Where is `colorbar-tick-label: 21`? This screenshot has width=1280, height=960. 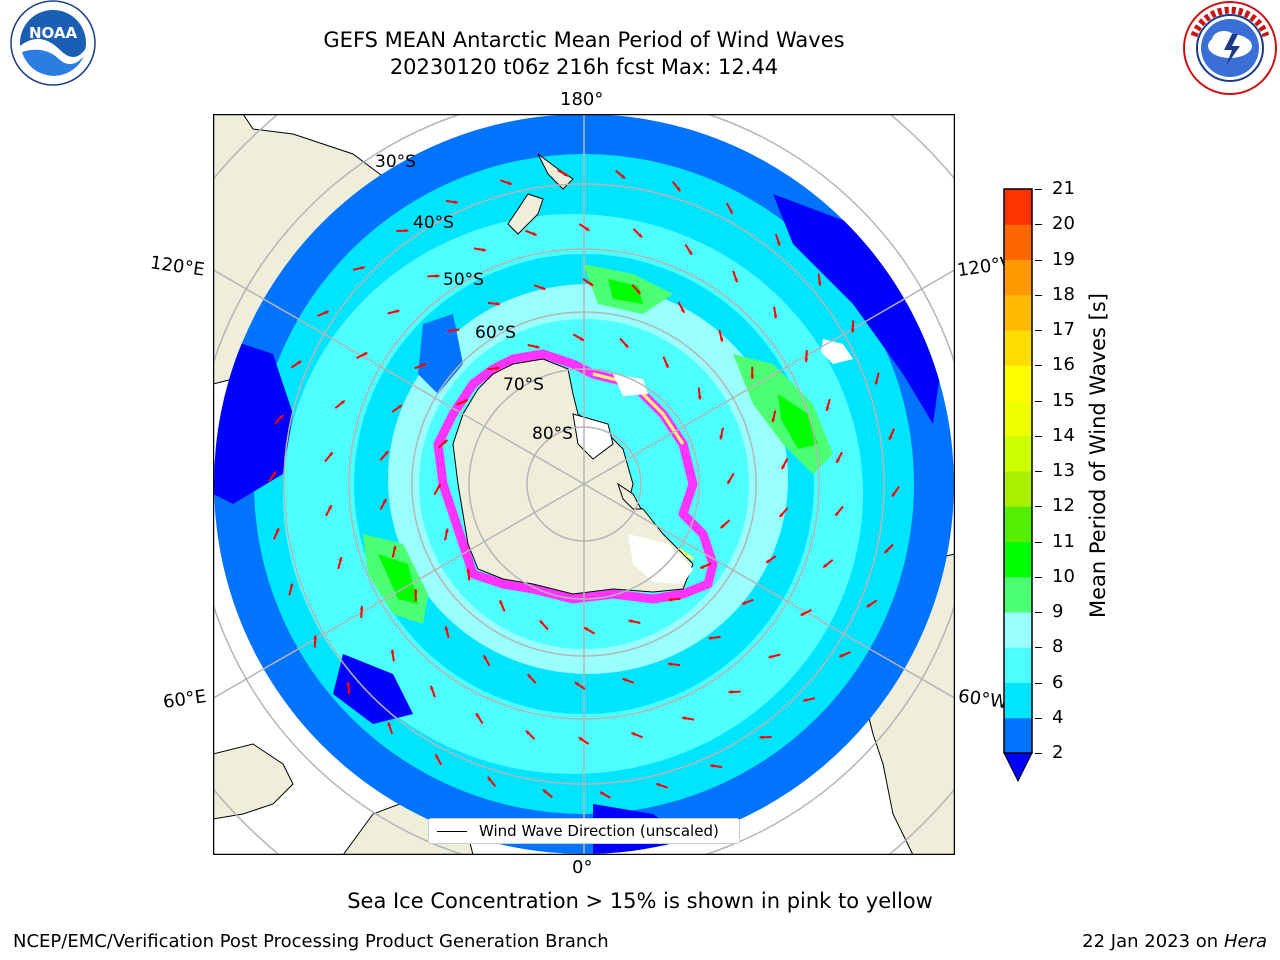 colorbar-tick-label: 21 is located at coordinates (1063, 188).